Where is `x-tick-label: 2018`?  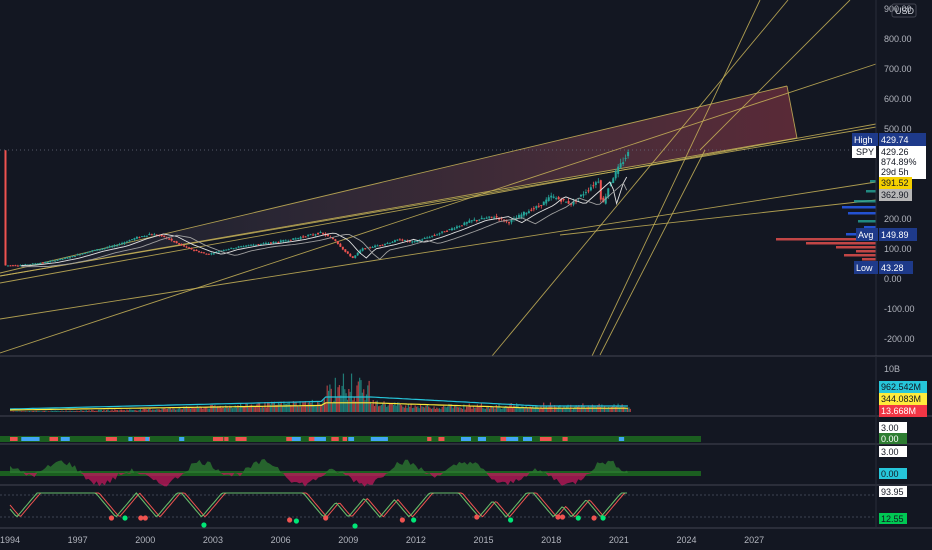
x-tick-label: 2018 is located at coordinates (551, 540).